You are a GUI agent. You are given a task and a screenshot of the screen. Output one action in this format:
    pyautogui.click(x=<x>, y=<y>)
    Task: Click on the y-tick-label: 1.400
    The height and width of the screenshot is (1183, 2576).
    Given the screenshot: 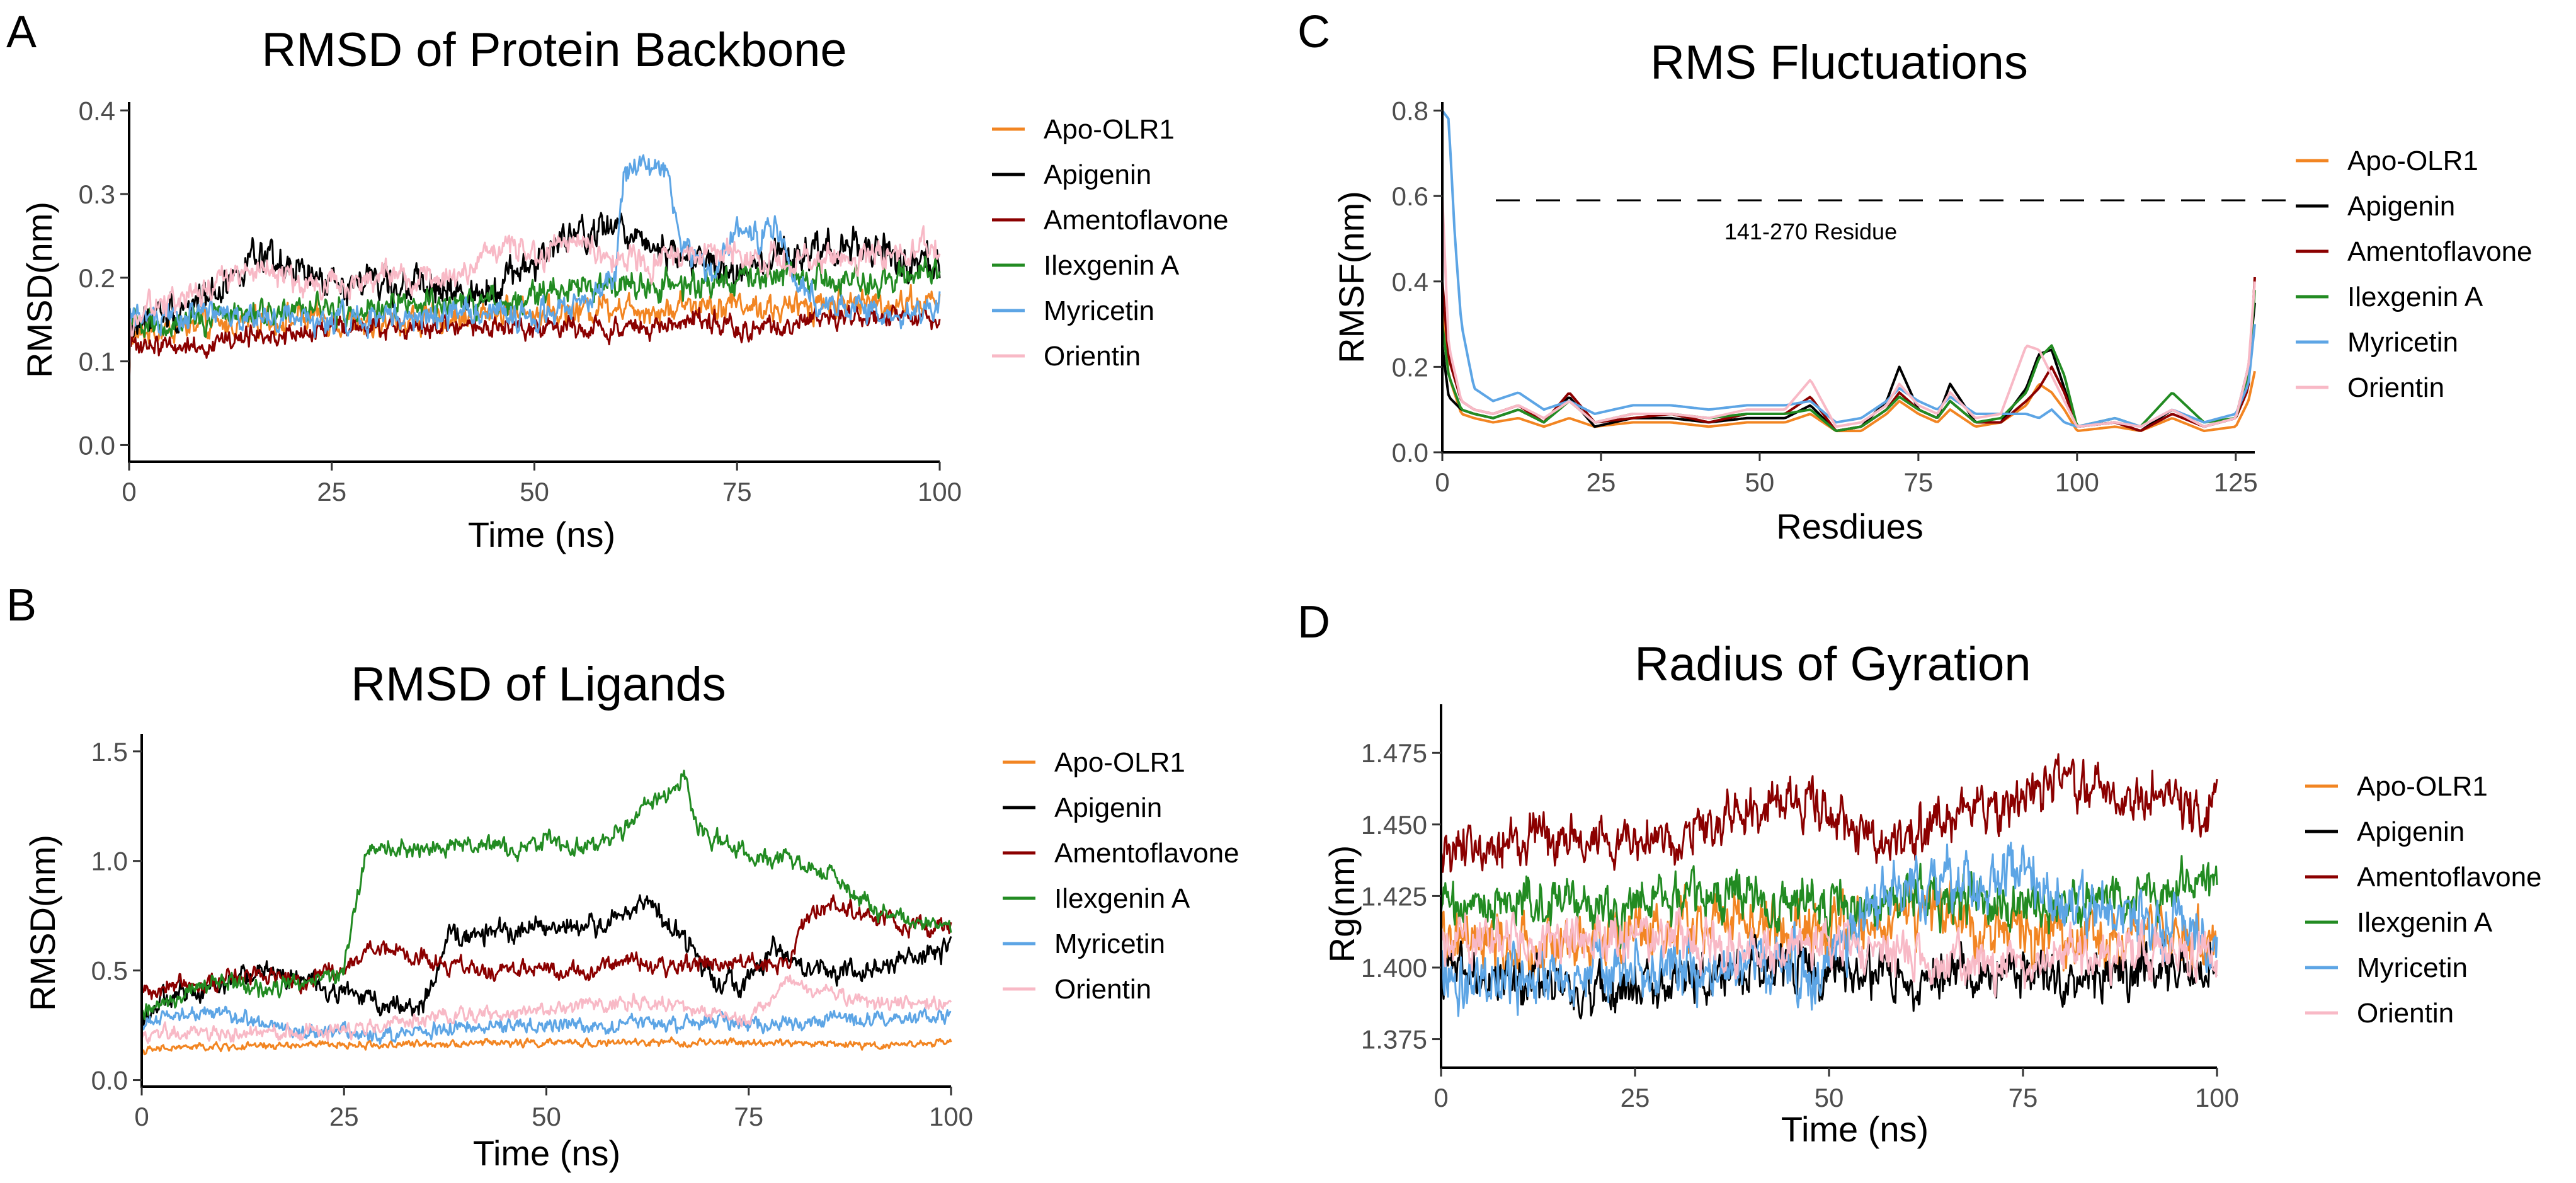 What is the action you would take?
    pyautogui.click(x=1394, y=968)
    